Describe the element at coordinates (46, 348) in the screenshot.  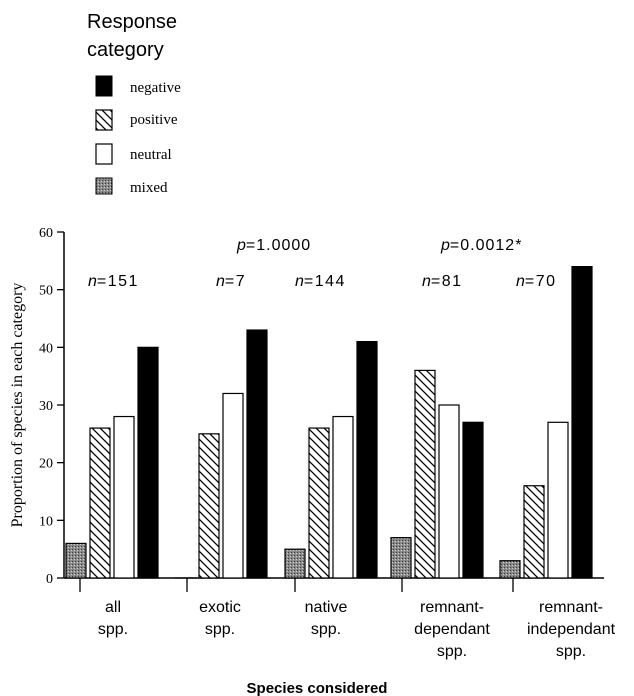
I see `y-tick-label: 40` at that location.